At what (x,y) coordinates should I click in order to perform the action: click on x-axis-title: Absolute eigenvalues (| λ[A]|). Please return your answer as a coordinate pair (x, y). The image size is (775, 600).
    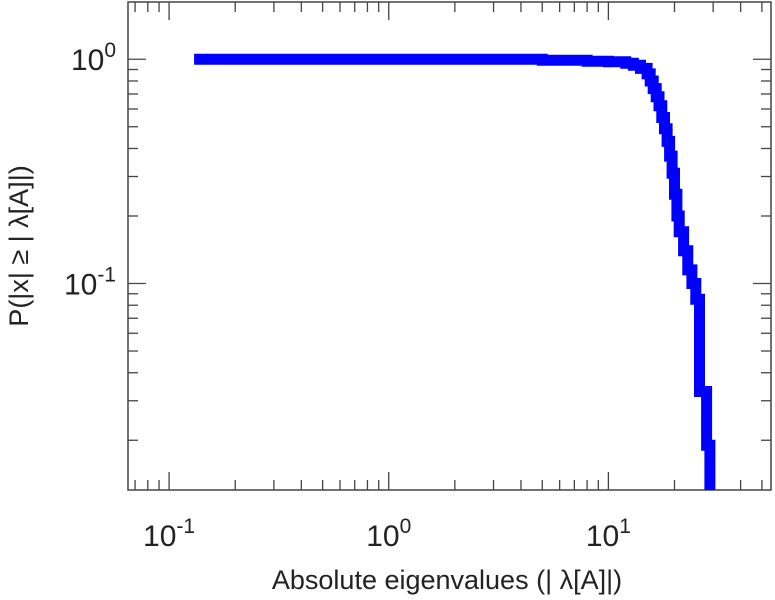
    Looking at the image, I should click on (447, 580).